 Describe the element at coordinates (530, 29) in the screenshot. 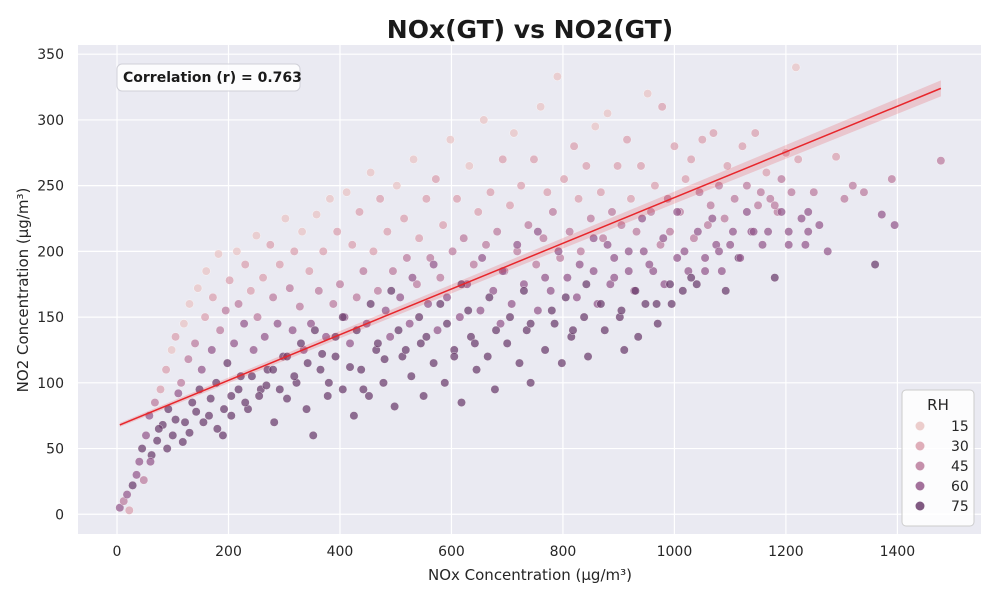

I see `chart-title: NOx(GT) vs NO2(GT)` at that location.